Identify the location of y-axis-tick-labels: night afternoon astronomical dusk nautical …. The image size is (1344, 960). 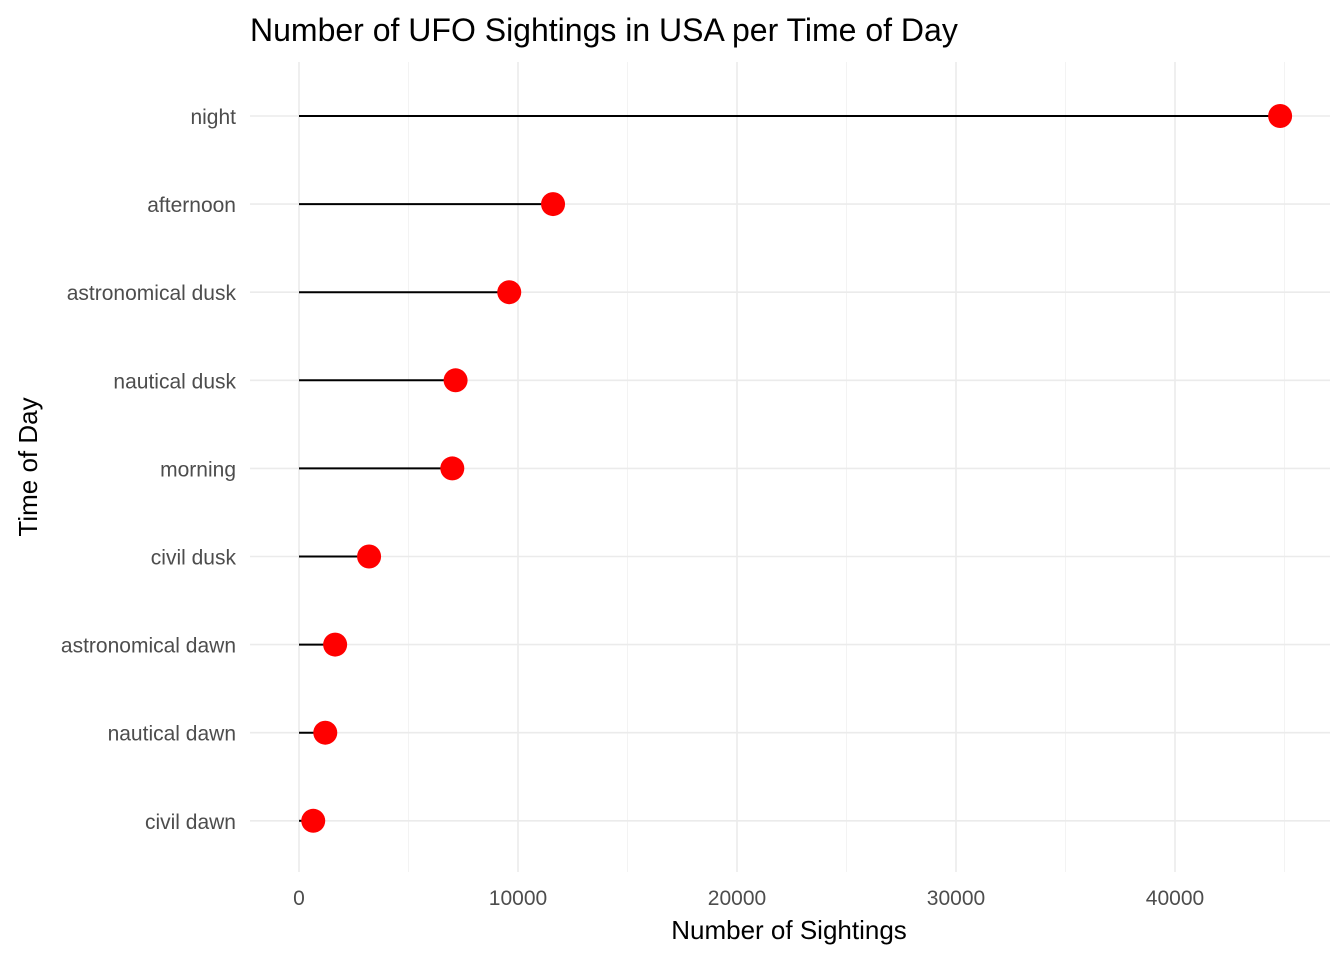
(149, 470).